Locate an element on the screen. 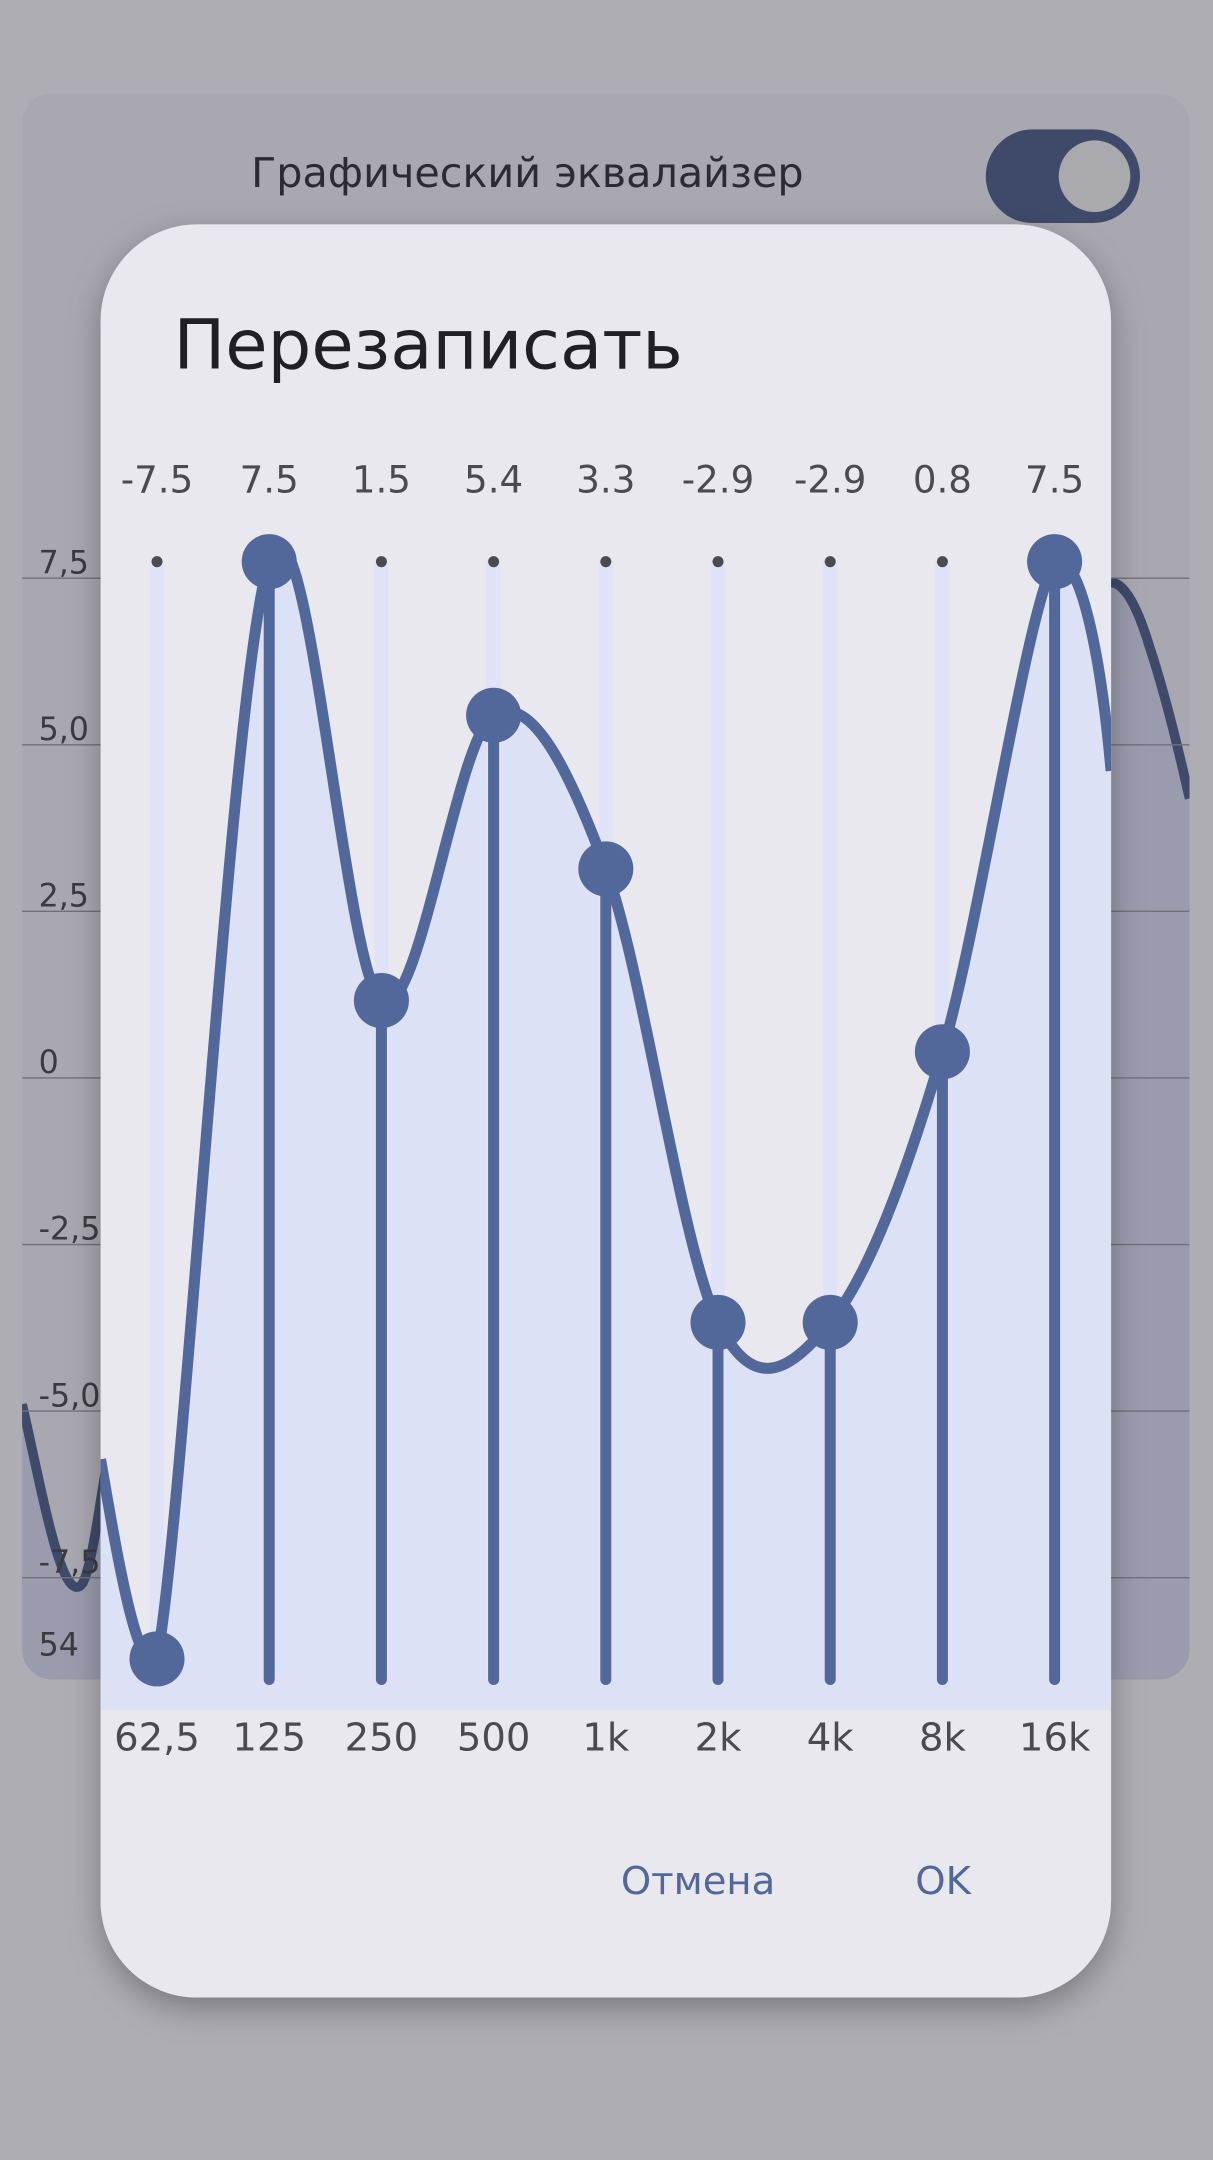 Image resolution: width=1213 pixels, height=2160 pixels. cancel-button: Отмена is located at coordinates (698, 1881).